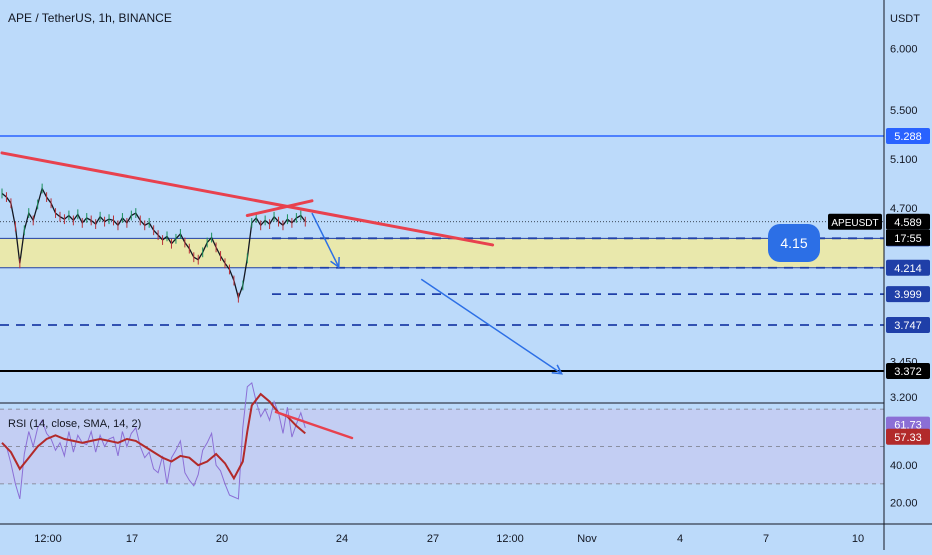  What do you see at coordinates (342, 539) in the screenshot?
I see `time-tick-label: 24` at bounding box center [342, 539].